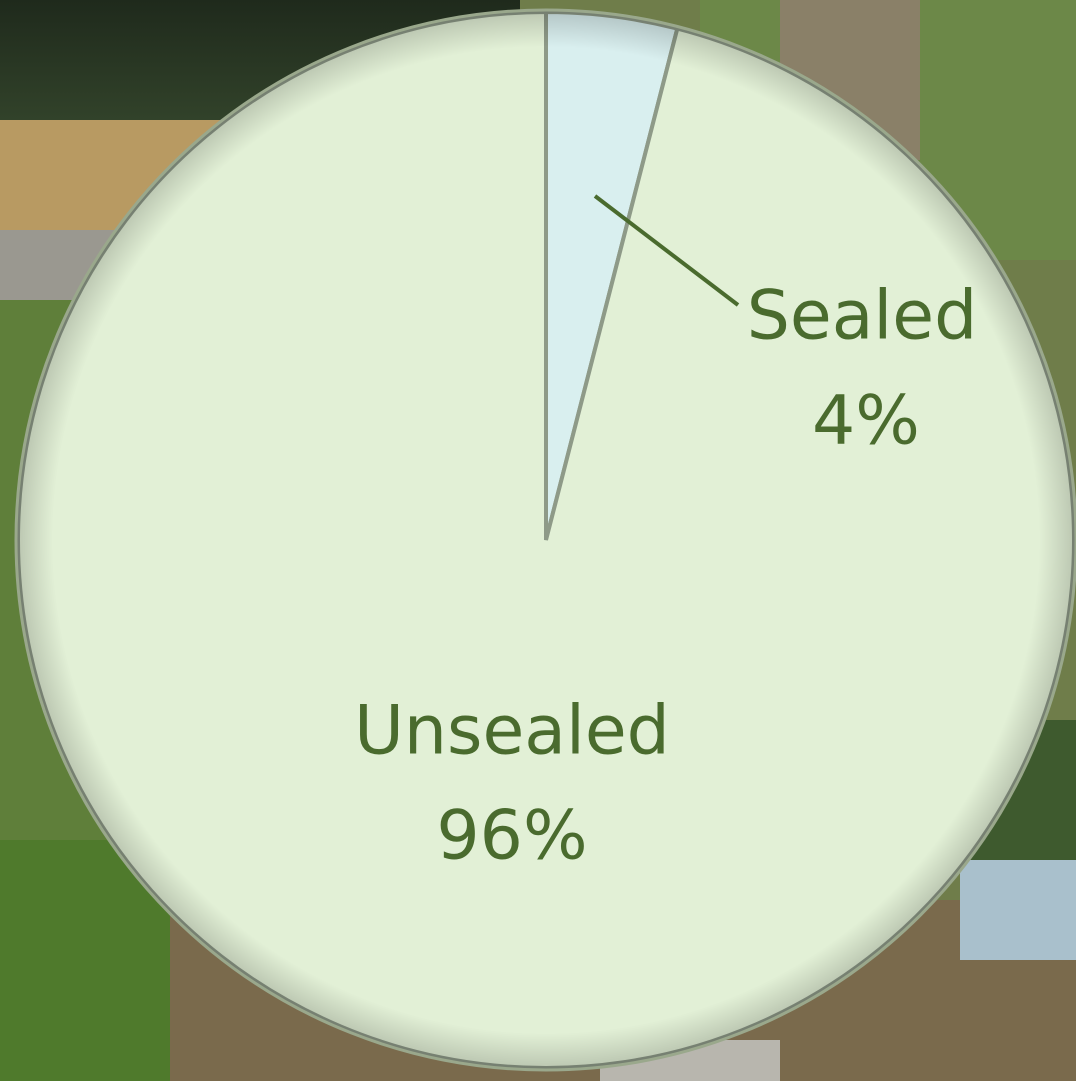 The height and width of the screenshot is (1081, 1076). What do you see at coordinates (862, 316) in the screenshot?
I see `category-label: Sealed` at bounding box center [862, 316].